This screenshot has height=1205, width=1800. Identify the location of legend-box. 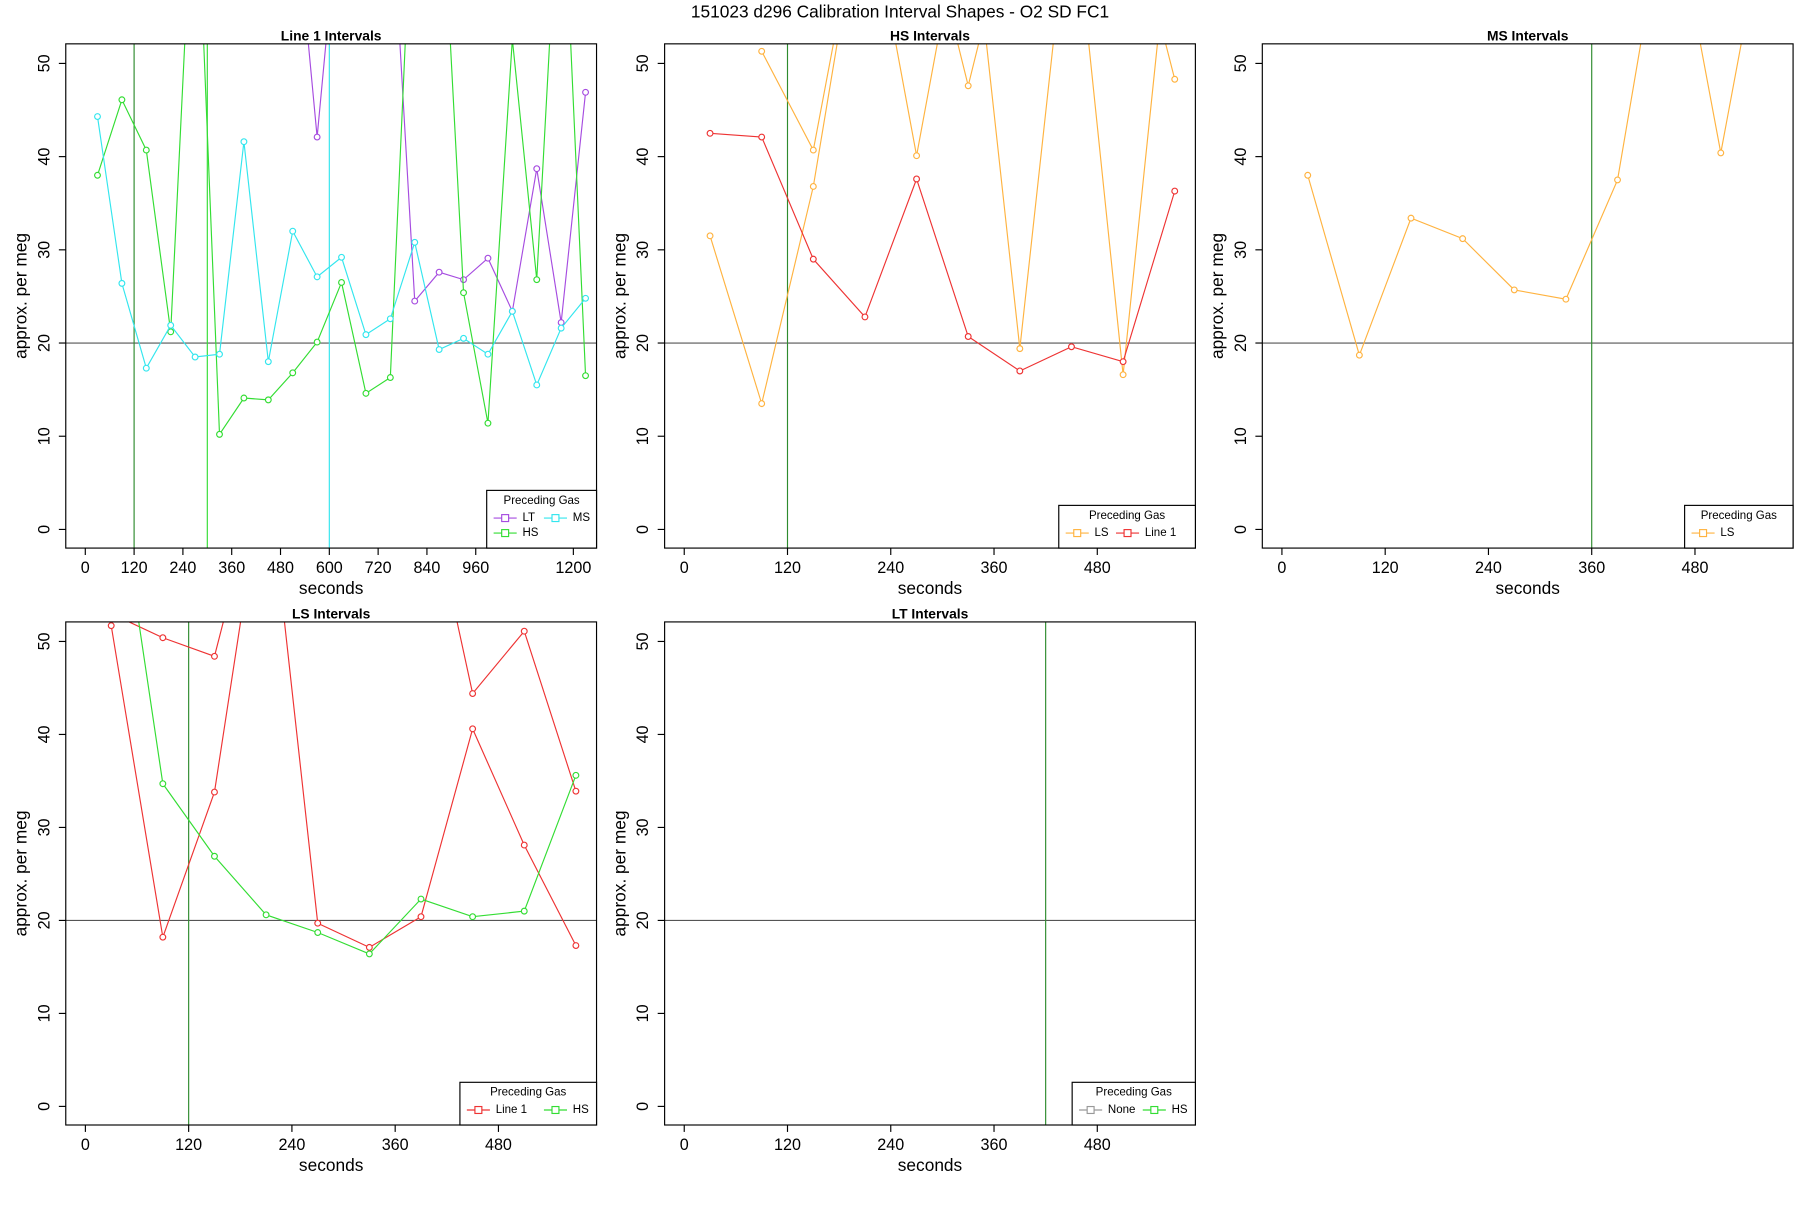
(1133, 1103).